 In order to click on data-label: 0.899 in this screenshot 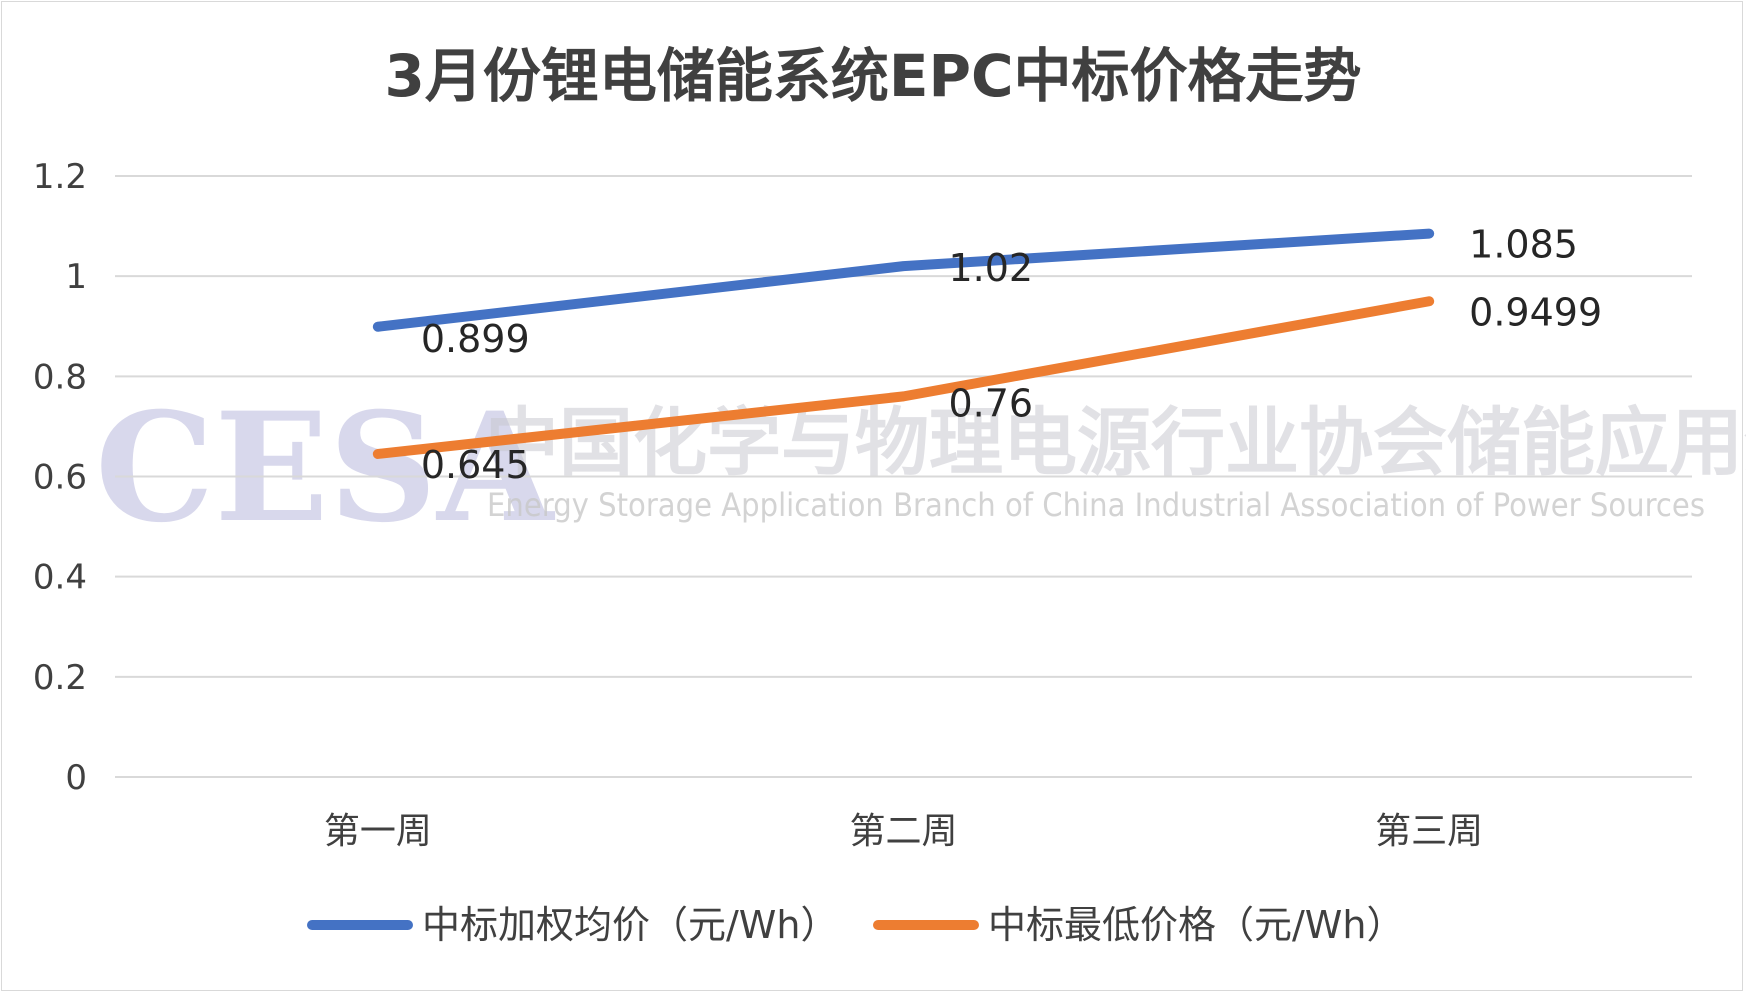, I will do `click(475, 339)`.